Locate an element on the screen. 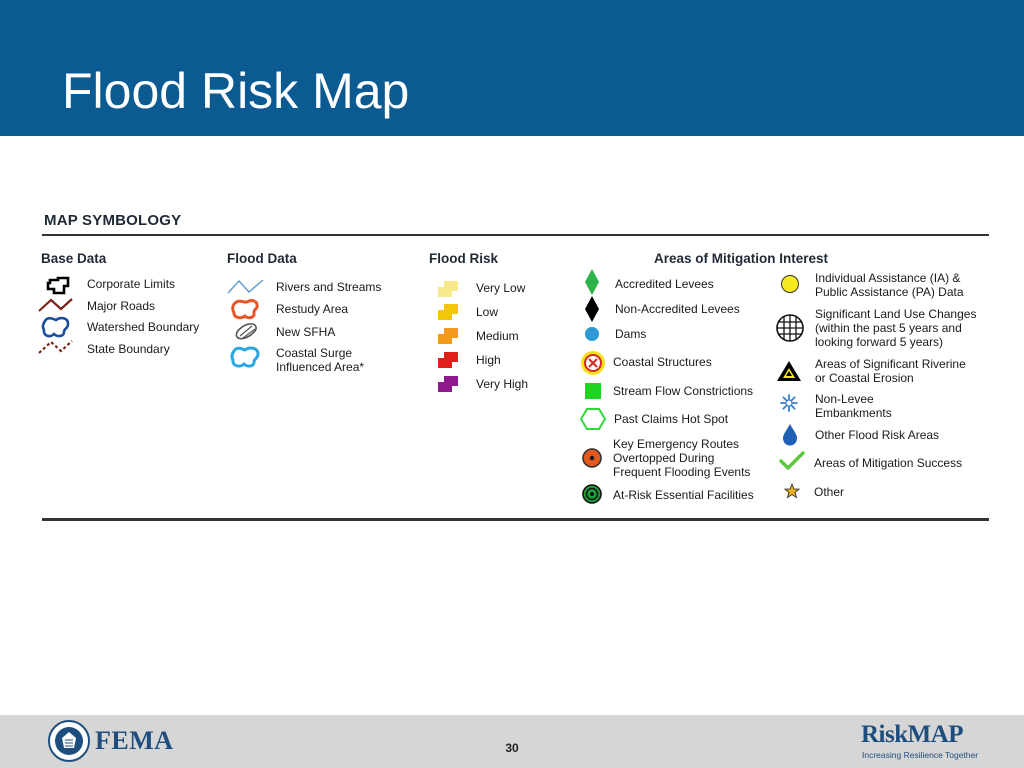  new-sfha-icon is located at coordinates (246, 331).